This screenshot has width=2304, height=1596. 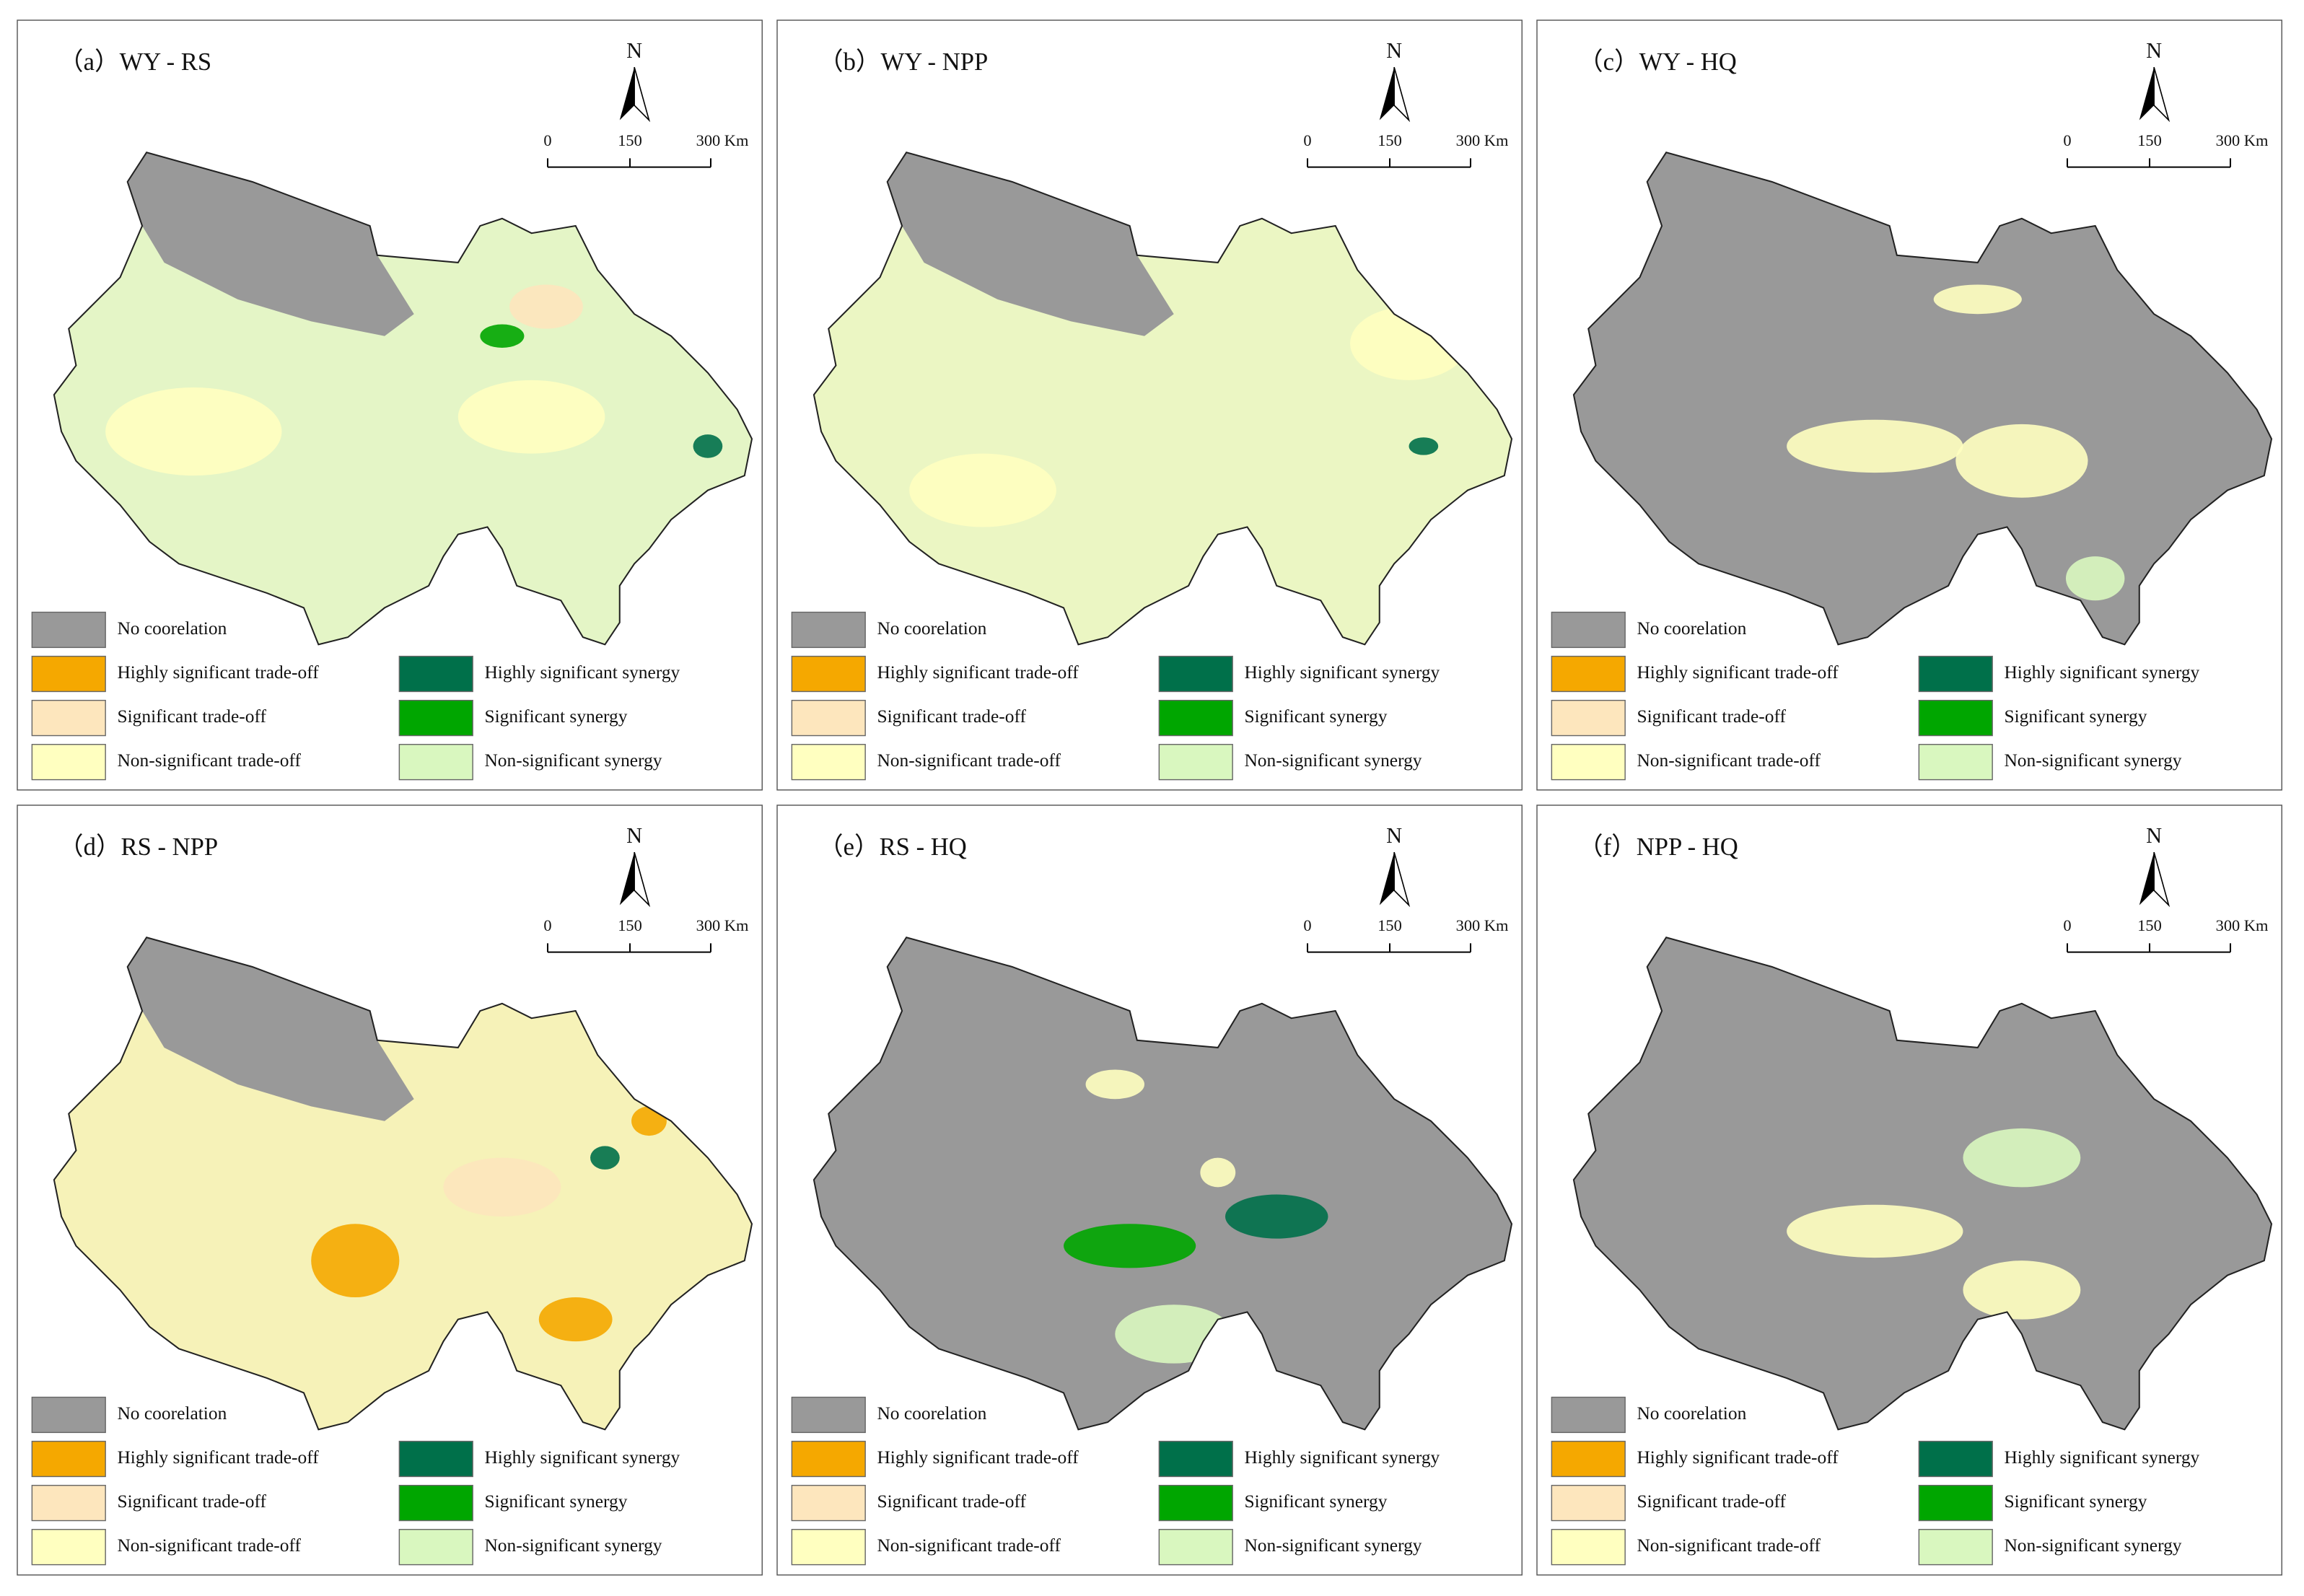 What do you see at coordinates (892, 847) in the screenshot?
I see `panel-title: （e）RS - HQ` at bounding box center [892, 847].